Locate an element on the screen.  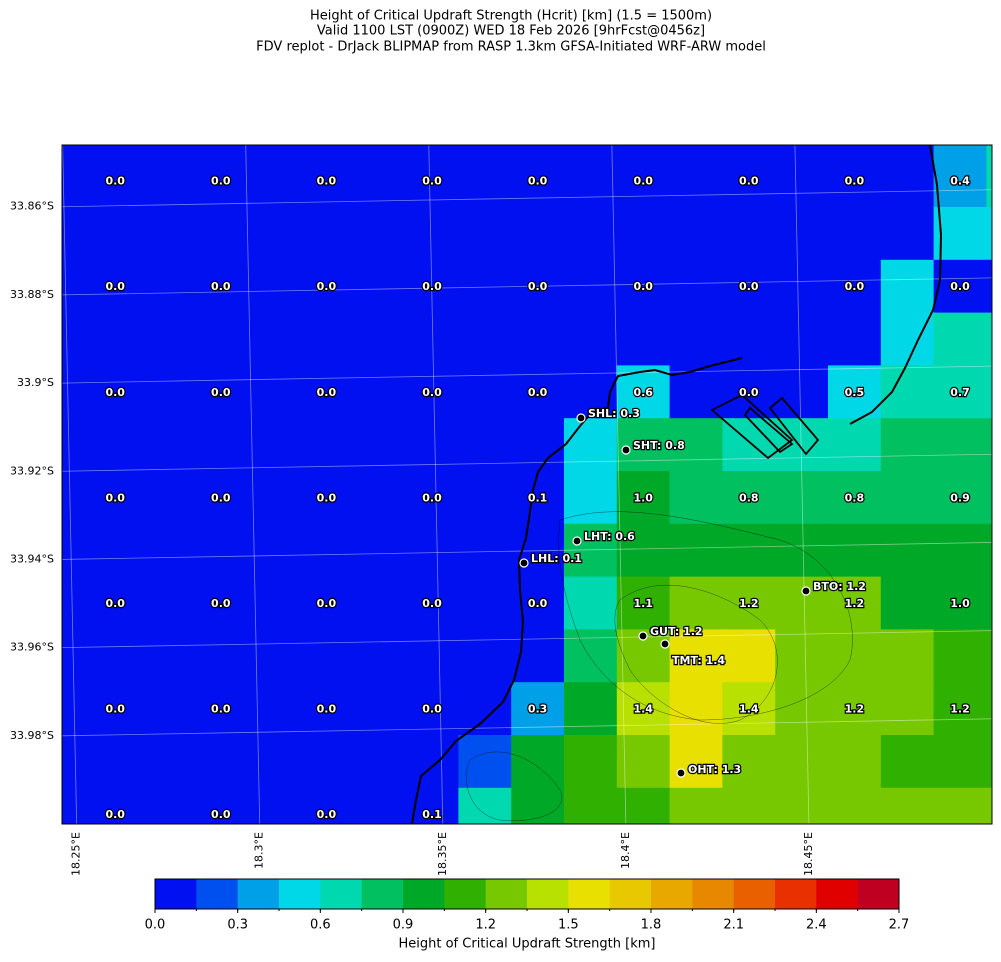
colorbar-tick-label: 2.1 is located at coordinates (733, 925).